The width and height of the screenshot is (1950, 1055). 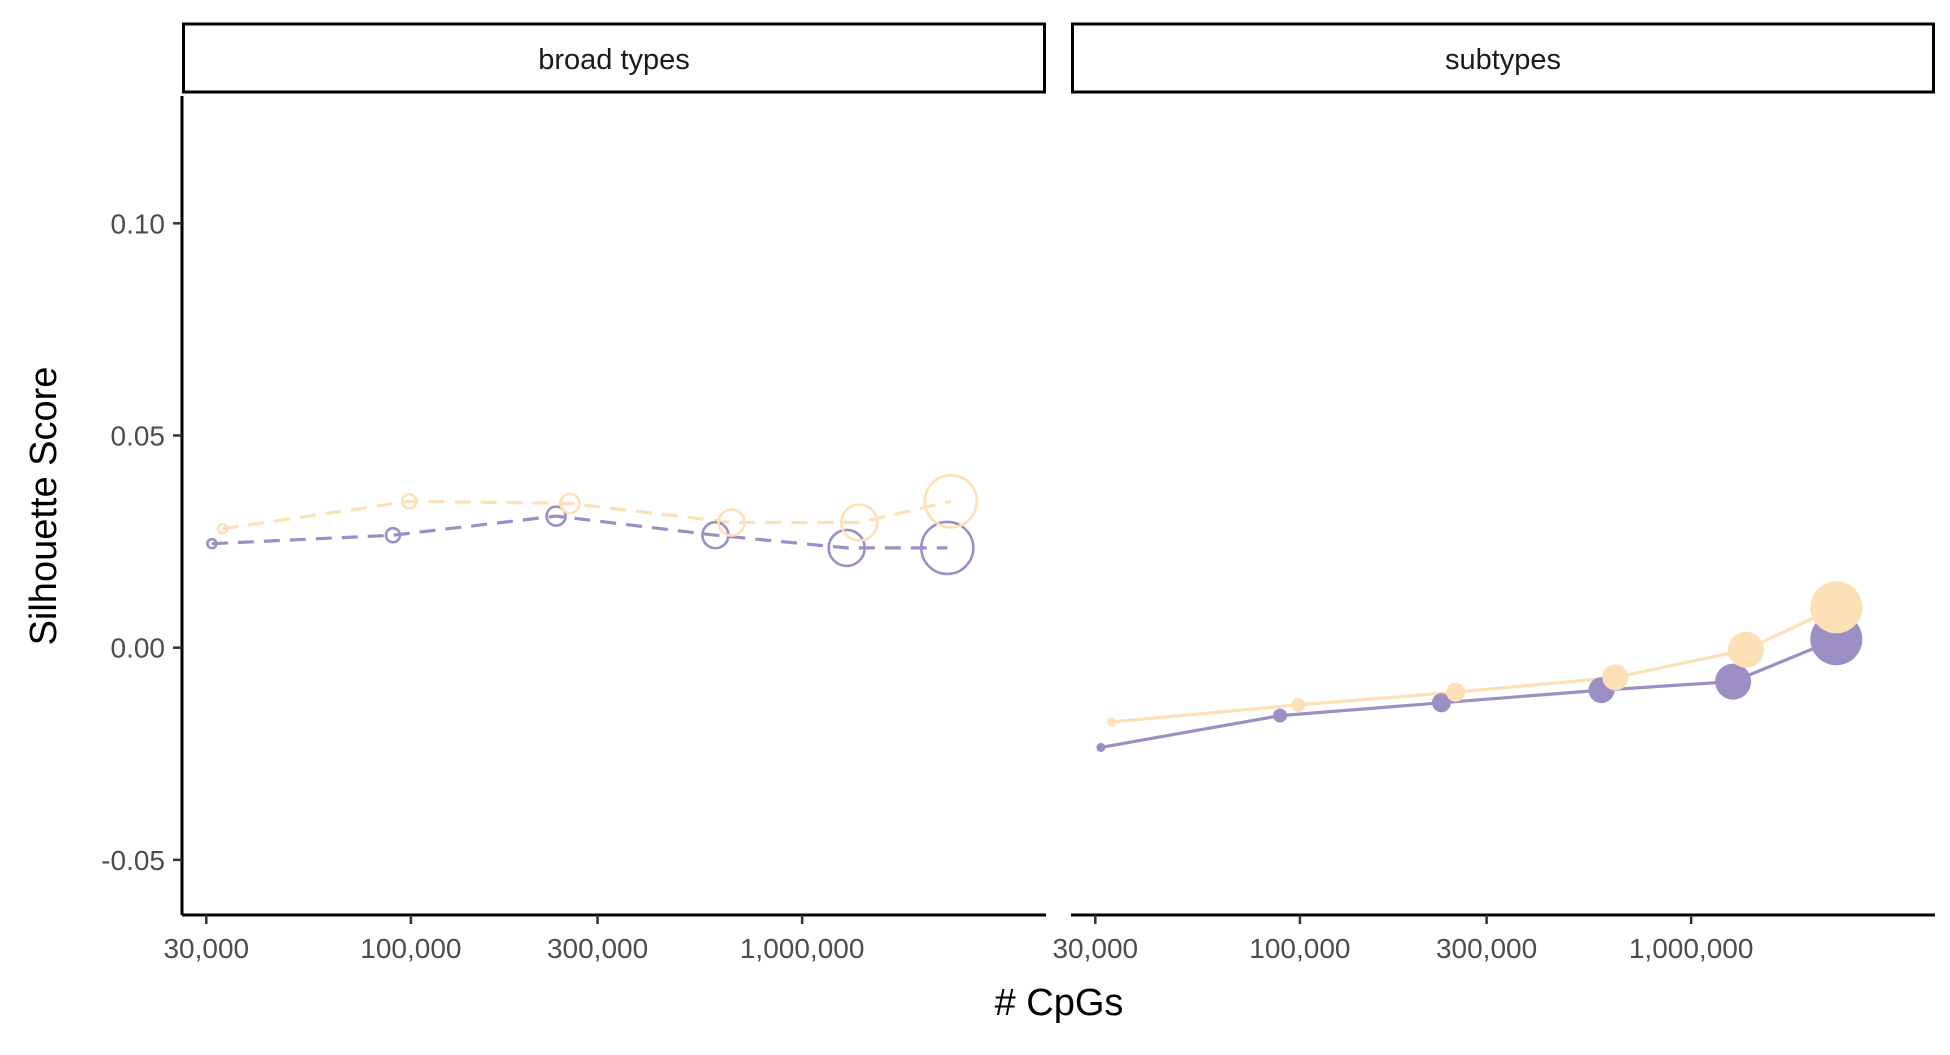 I want to click on y-axis-title: Silhouette Score, so click(x=44, y=506).